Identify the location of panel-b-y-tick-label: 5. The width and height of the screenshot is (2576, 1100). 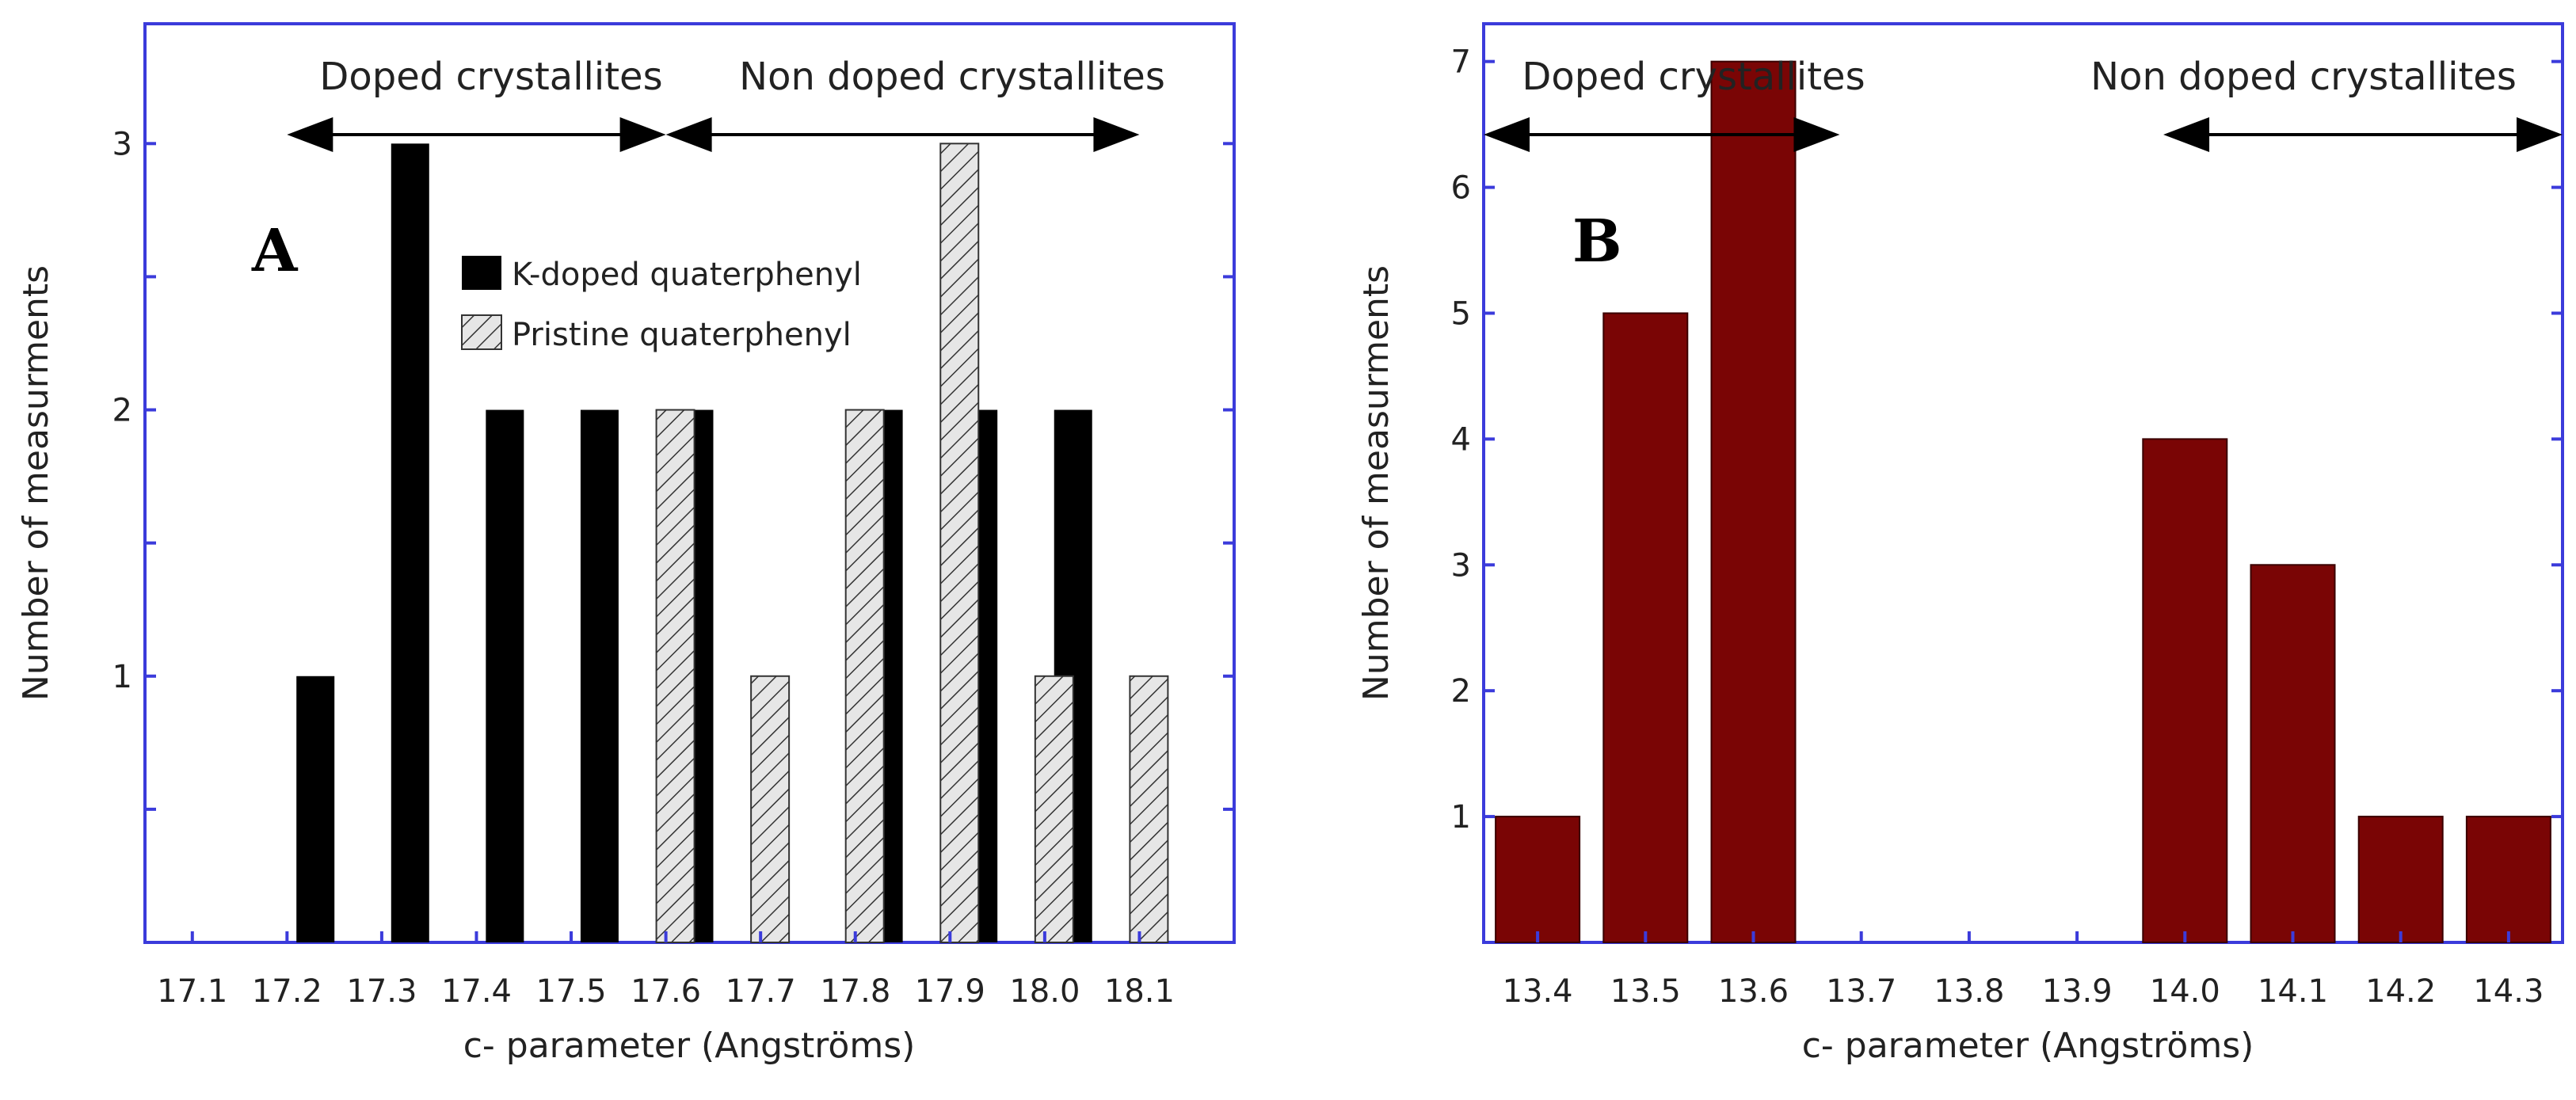
(1461, 313).